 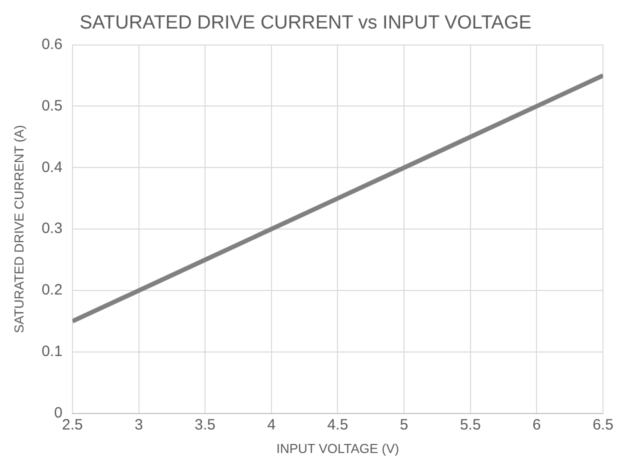 What do you see at coordinates (138, 425) in the screenshot?
I see `x-tick-label: 3` at bounding box center [138, 425].